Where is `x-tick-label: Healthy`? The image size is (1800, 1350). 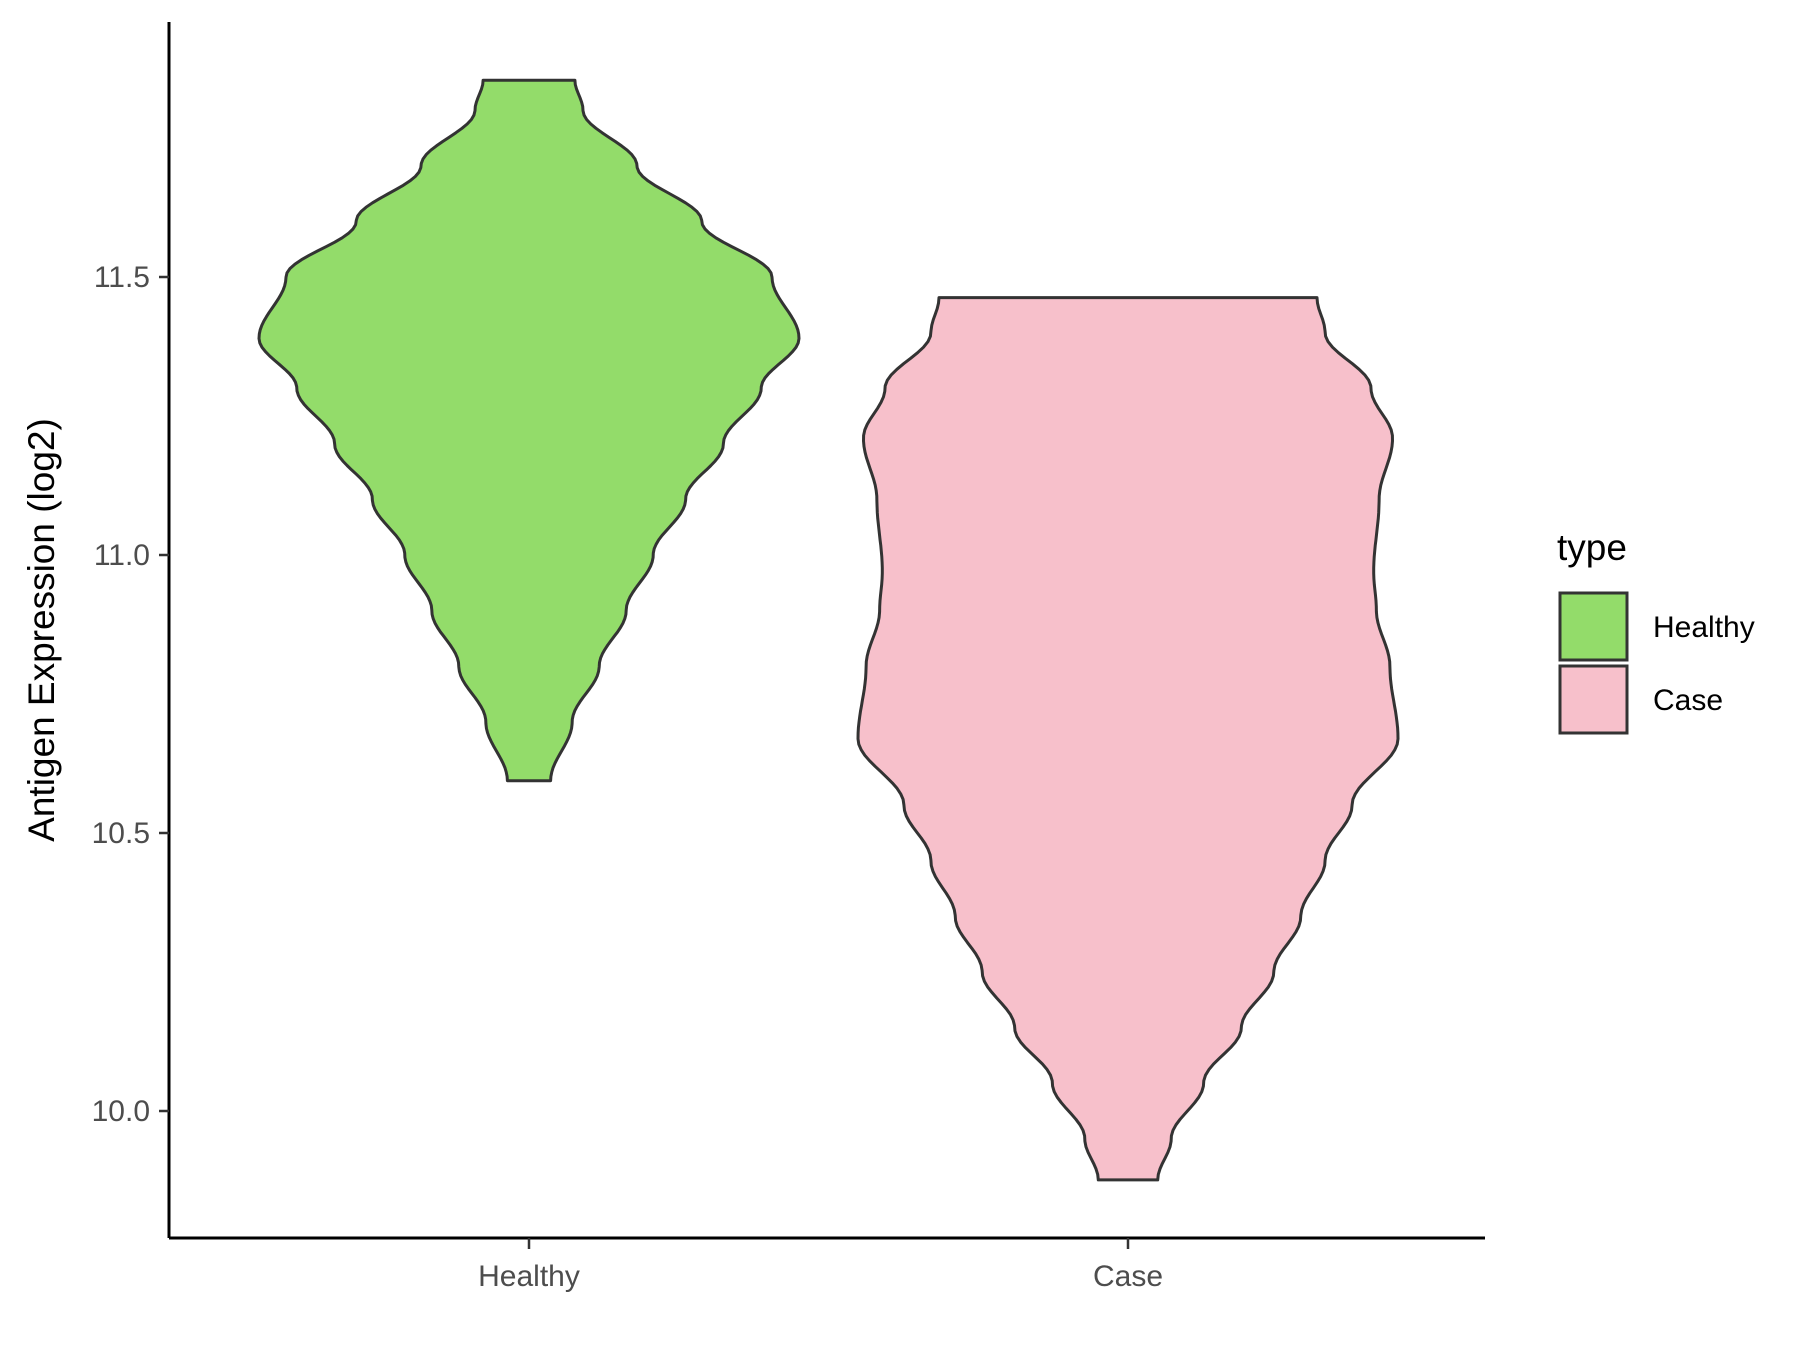
x-tick-label: Healthy is located at coordinates (529, 1276).